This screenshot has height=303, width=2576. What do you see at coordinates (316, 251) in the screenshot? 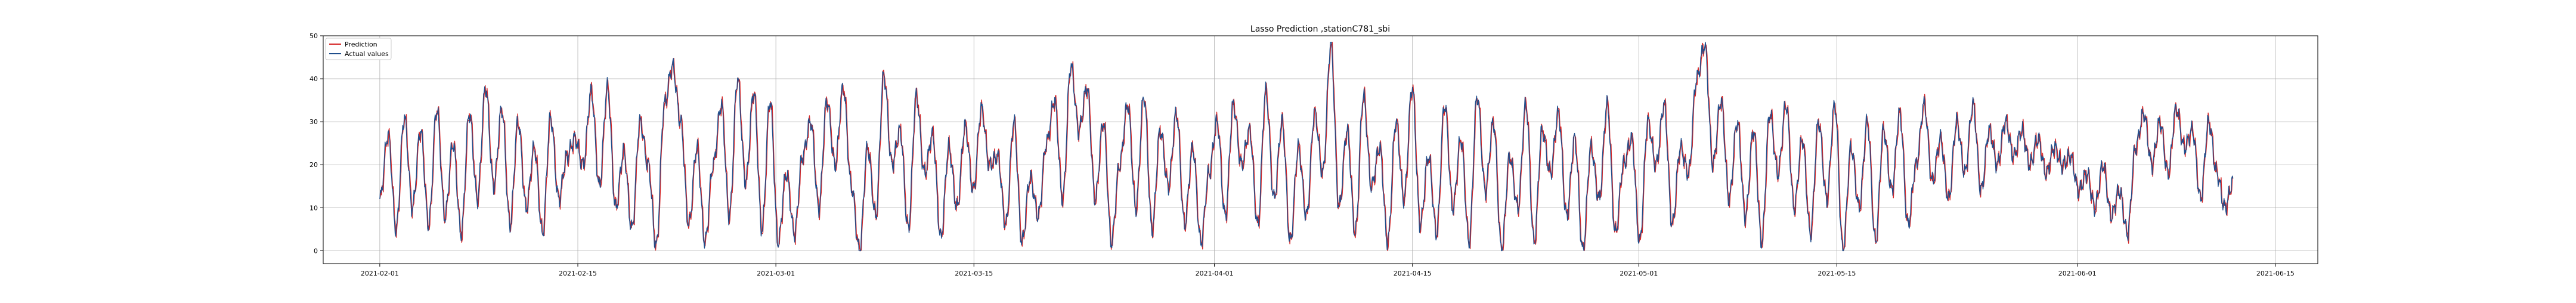
I see `y-tick-label: 0` at bounding box center [316, 251].